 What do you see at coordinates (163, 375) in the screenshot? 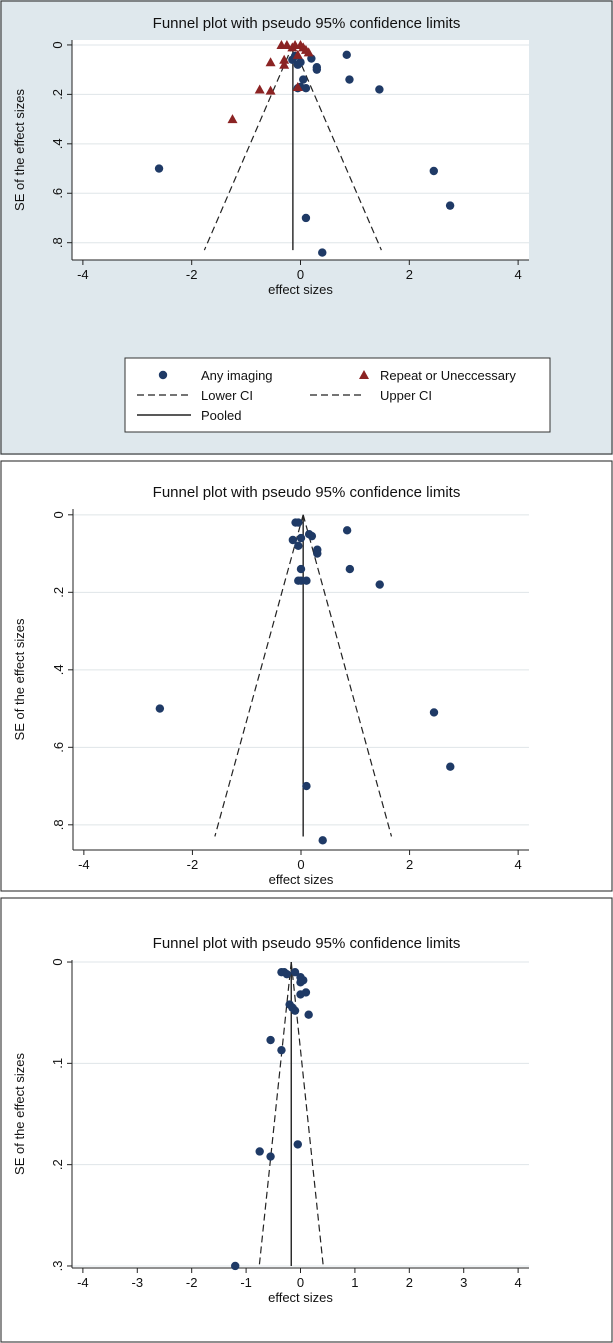
I see `legend-marker-any-imaging` at bounding box center [163, 375].